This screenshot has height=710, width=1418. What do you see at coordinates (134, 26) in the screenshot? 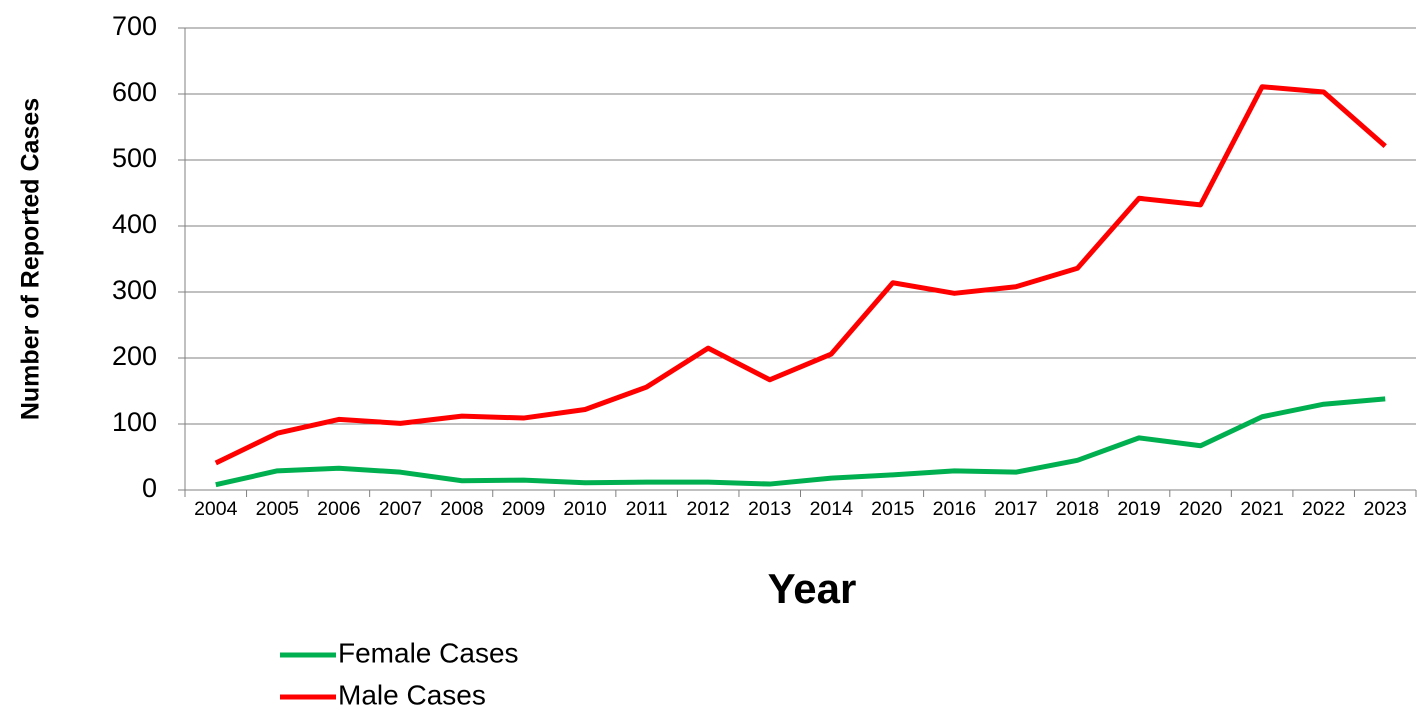
I see `y-tick-label: 700` at bounding box center [134, 26].